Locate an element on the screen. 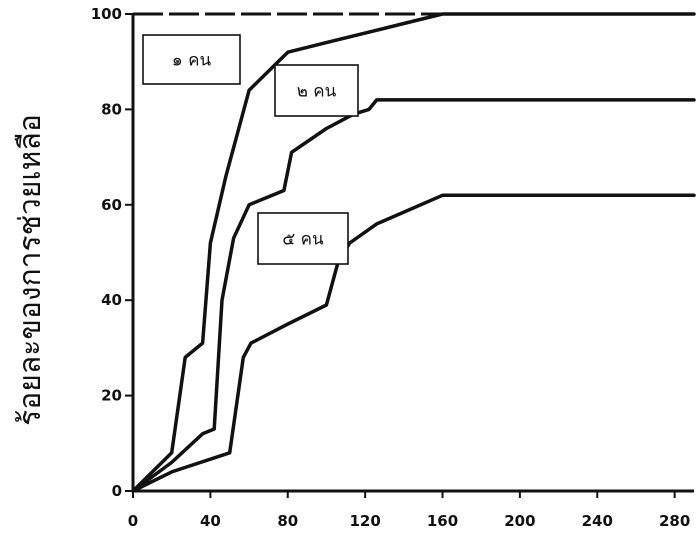 This screenshot has width=696, height=538. x-tick-label: 40 is located at coordinates (210, 521).